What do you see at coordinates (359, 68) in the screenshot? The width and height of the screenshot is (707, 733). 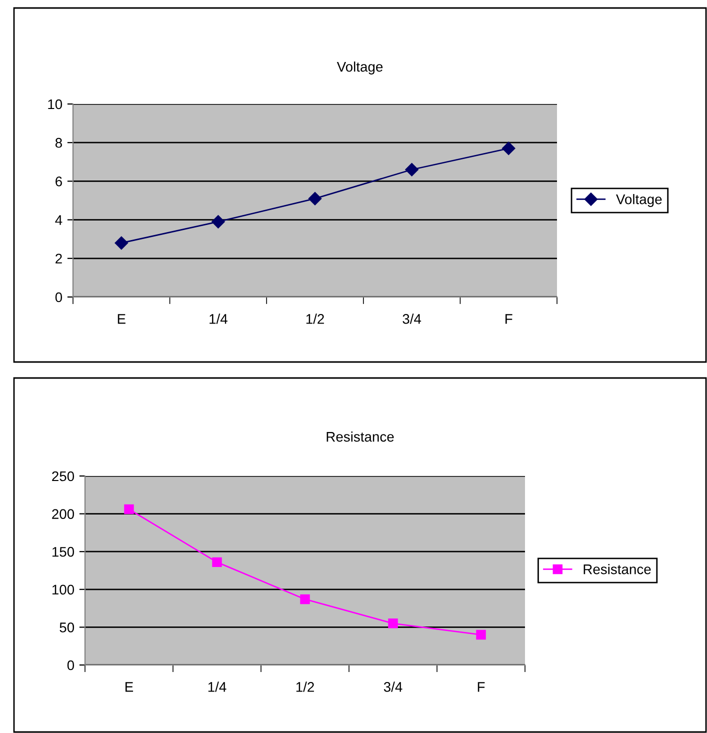 I see `chart-title: Voltage` at bounding box center [359, 68].